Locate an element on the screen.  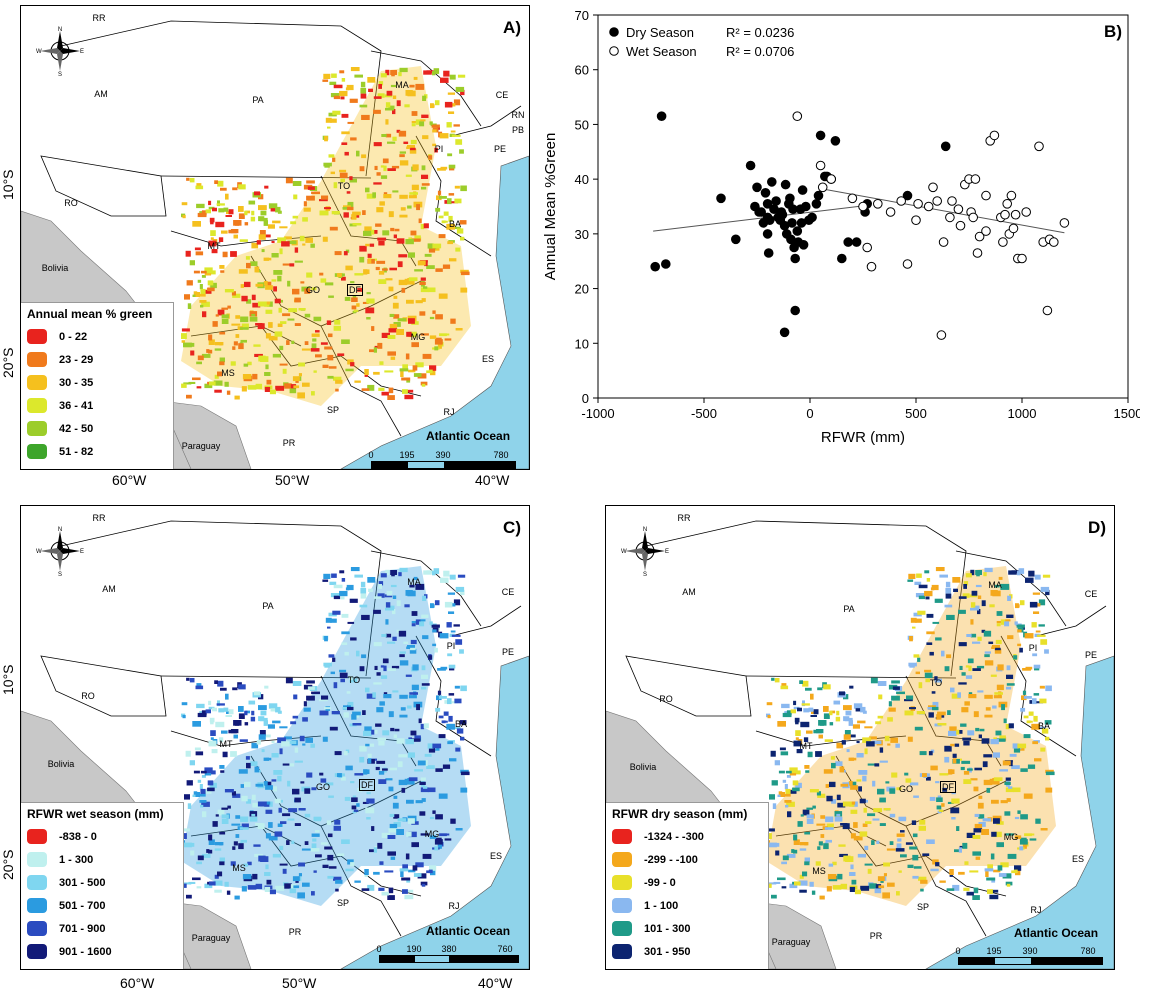
svg-text: N is located at coordinates (60, 530).